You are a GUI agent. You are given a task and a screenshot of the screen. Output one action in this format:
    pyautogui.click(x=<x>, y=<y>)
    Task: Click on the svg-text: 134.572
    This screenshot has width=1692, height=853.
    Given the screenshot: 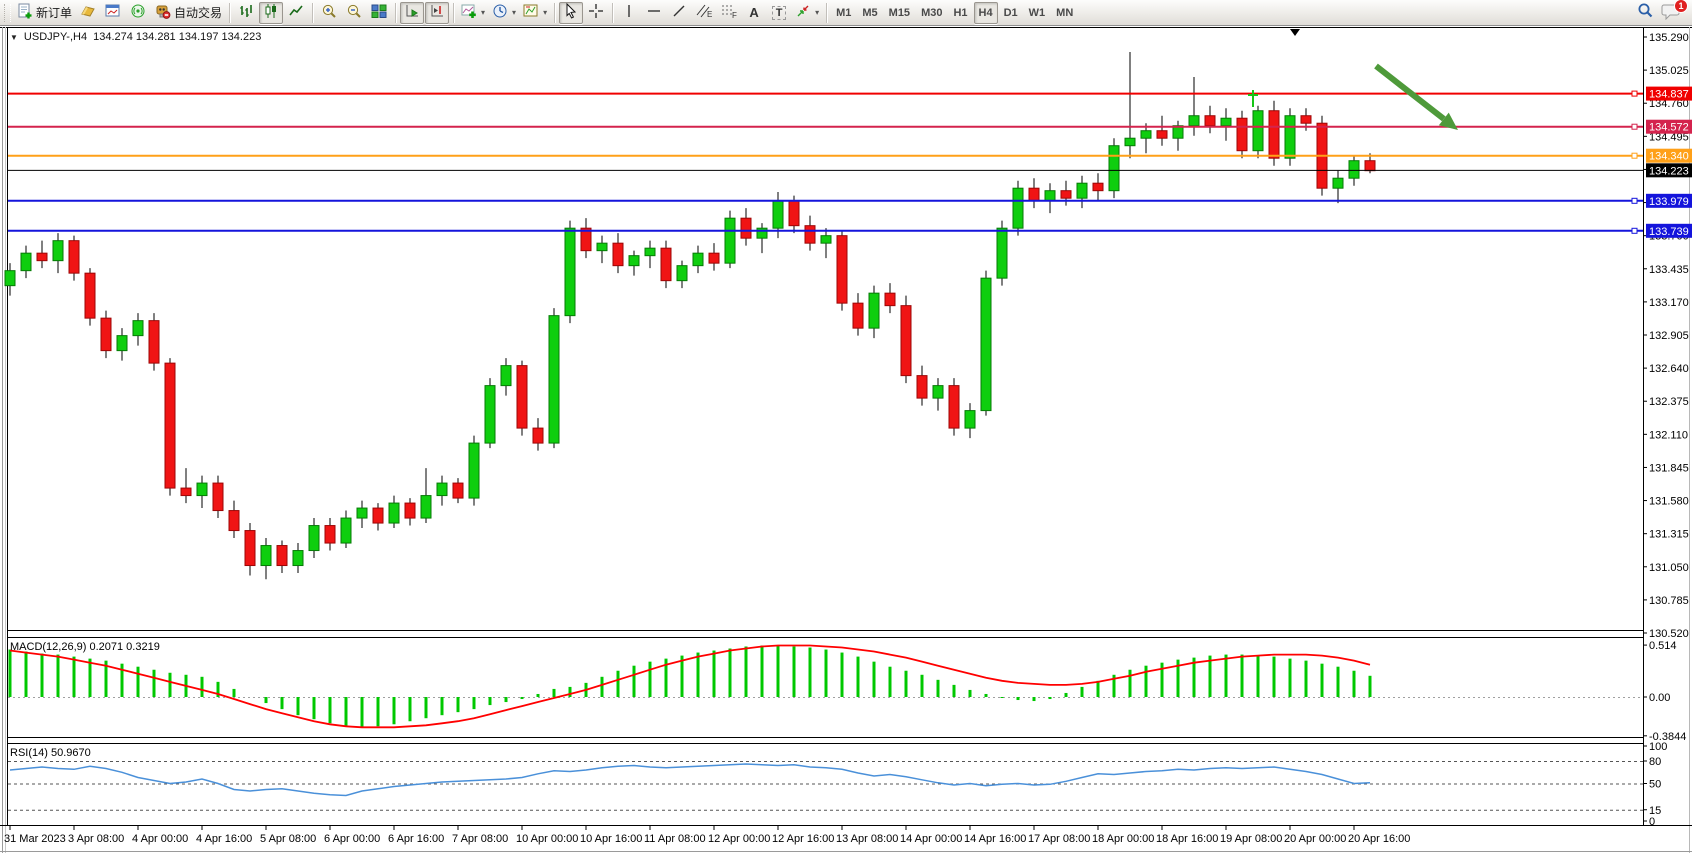 What is the action you would take?
    pyautogui.click(x=1669, y=128)
    